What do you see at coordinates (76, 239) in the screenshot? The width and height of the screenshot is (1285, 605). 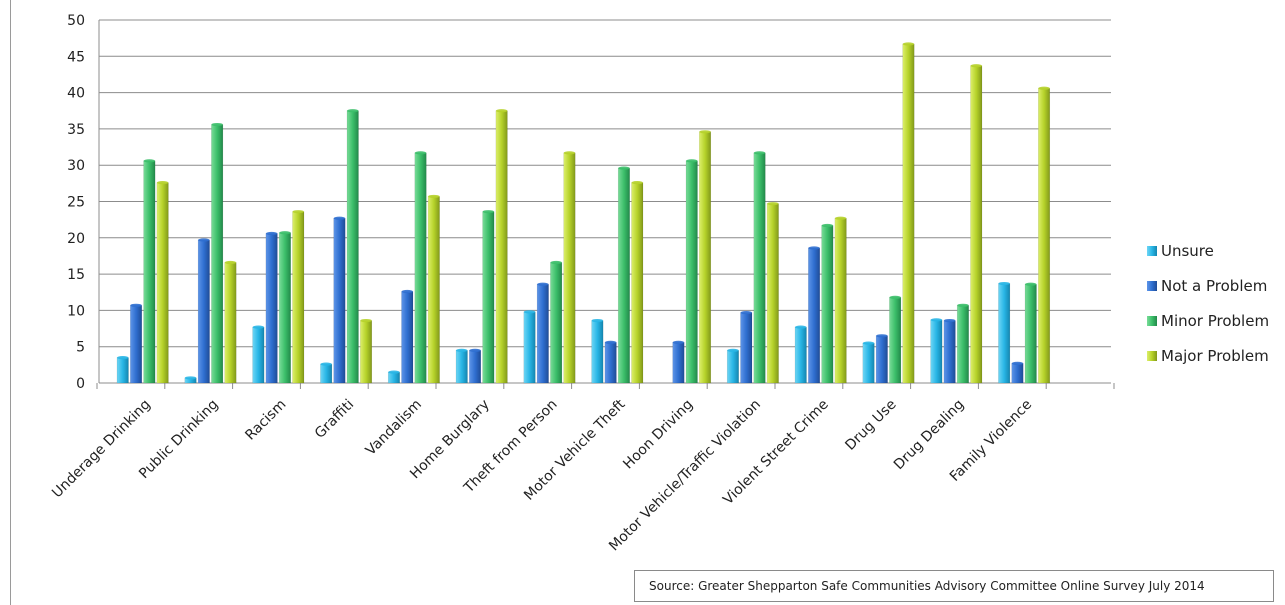 I see `y-tick-label: 20` at bounding box center [76, 239].